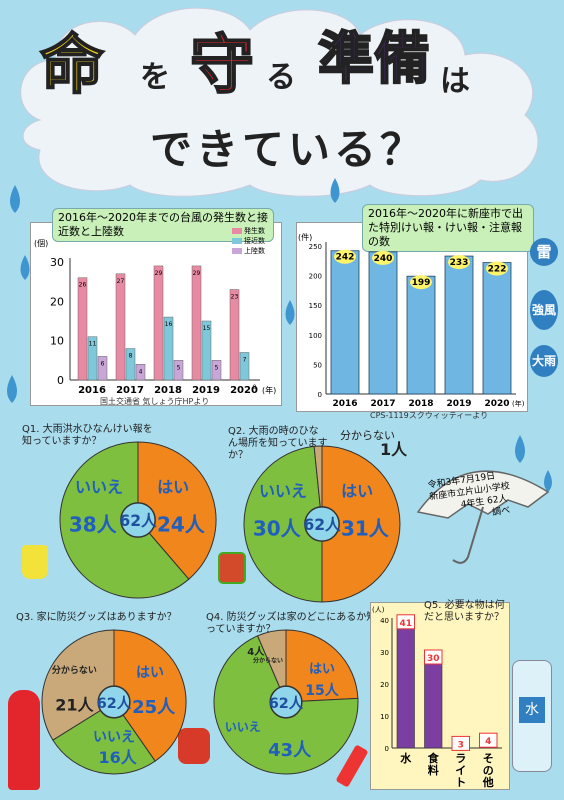 The width and height of the screenshot is (564, 800). Describe the element at coordinates (121, 281) in the screenshot. I see `chart1-bar-label: 27` at that location.